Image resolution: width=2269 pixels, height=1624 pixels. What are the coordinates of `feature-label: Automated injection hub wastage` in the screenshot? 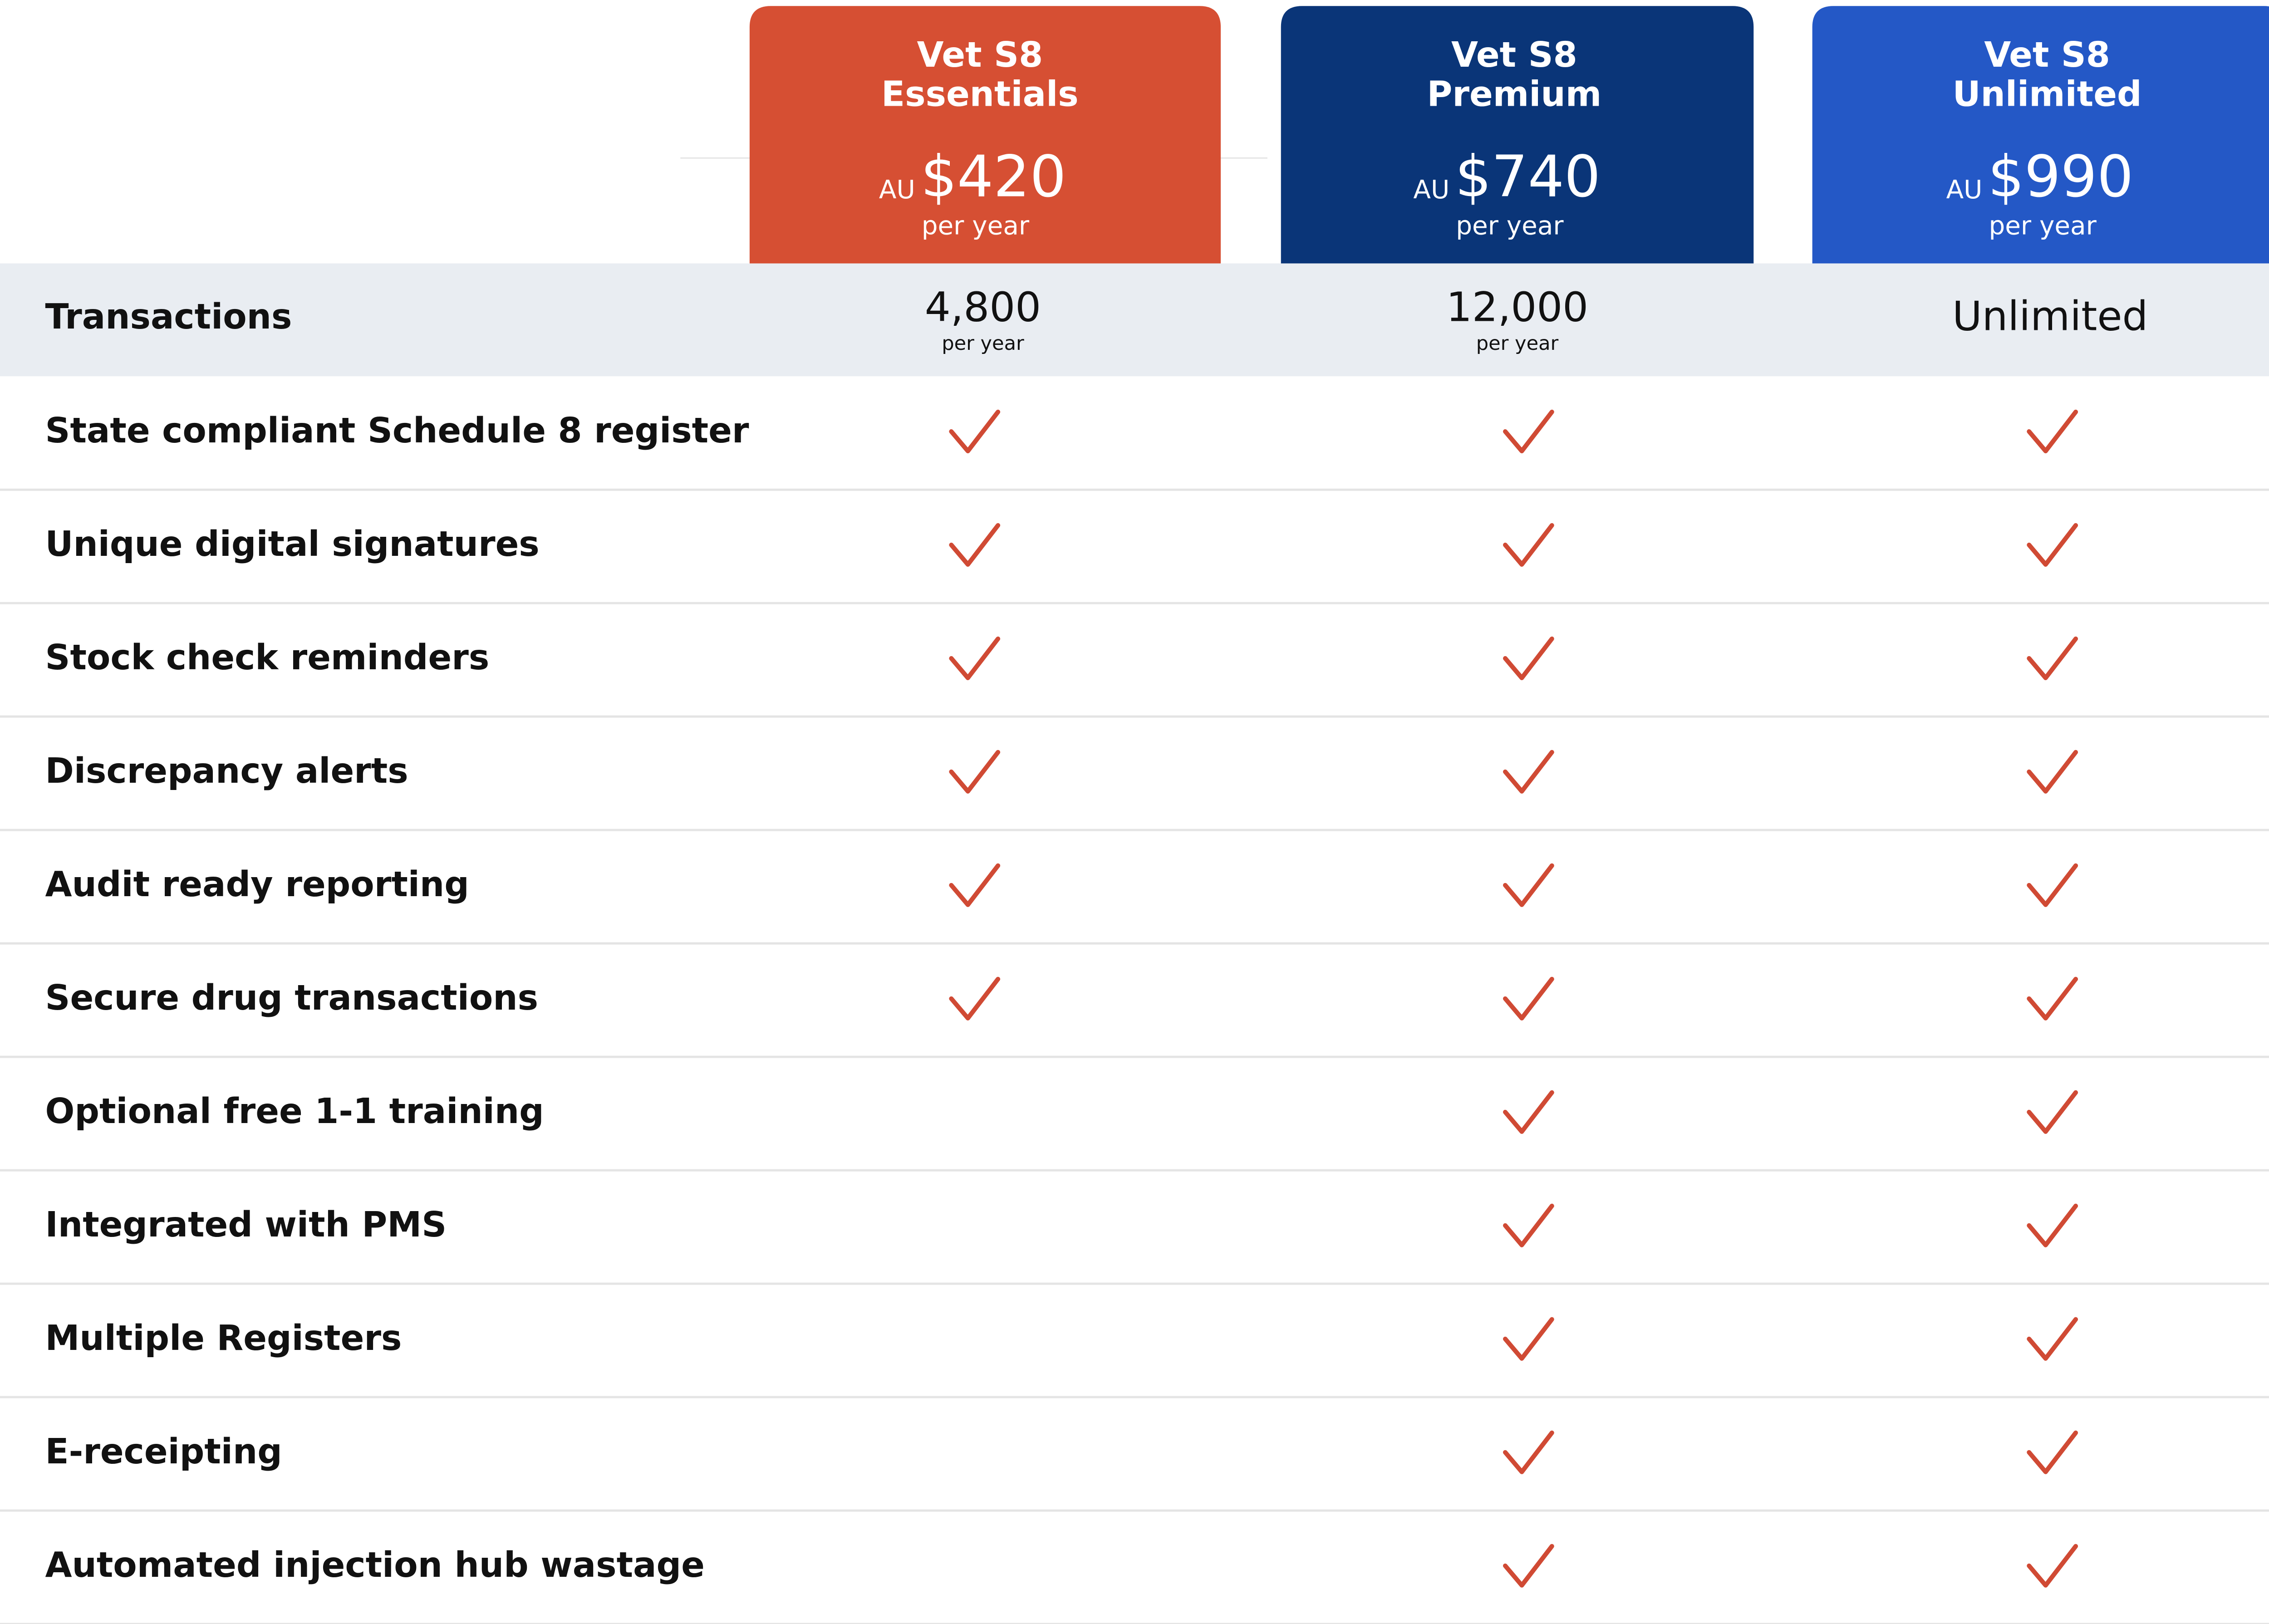 It's located at (375, 1565).